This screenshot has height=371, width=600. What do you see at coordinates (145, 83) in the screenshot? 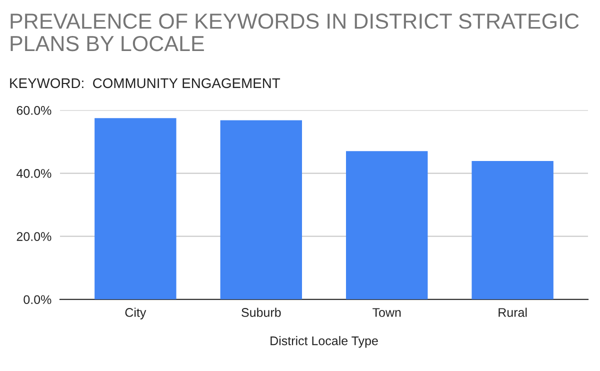
I see `chart-subtitle: KEYWORD: COMMUNITY ENGAGEMENT` at bounding box center [145, 83].